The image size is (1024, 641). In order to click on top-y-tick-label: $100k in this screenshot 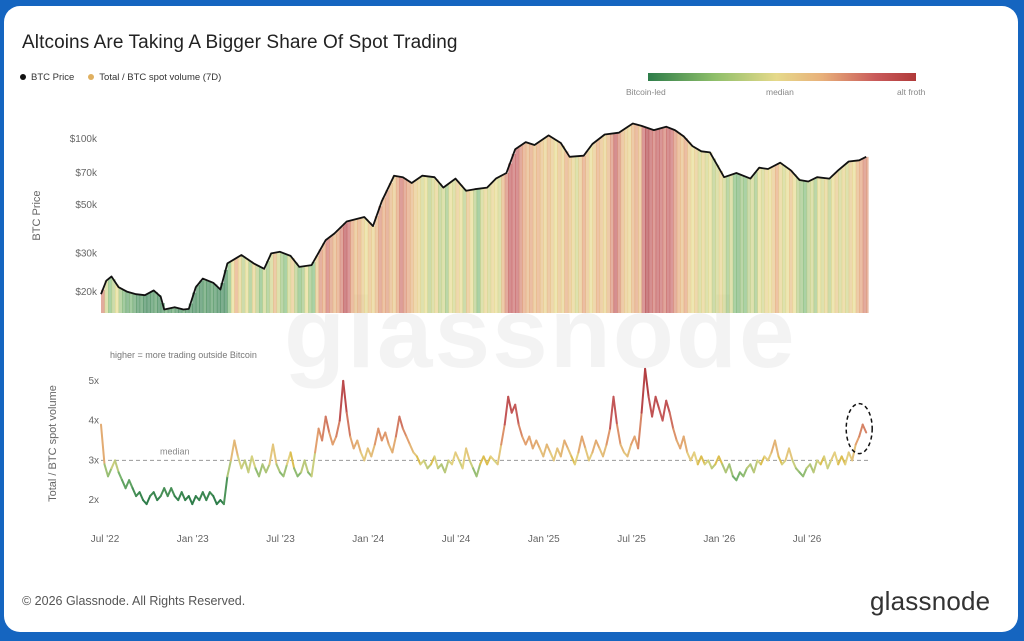, I will do `click(84, 139)`.